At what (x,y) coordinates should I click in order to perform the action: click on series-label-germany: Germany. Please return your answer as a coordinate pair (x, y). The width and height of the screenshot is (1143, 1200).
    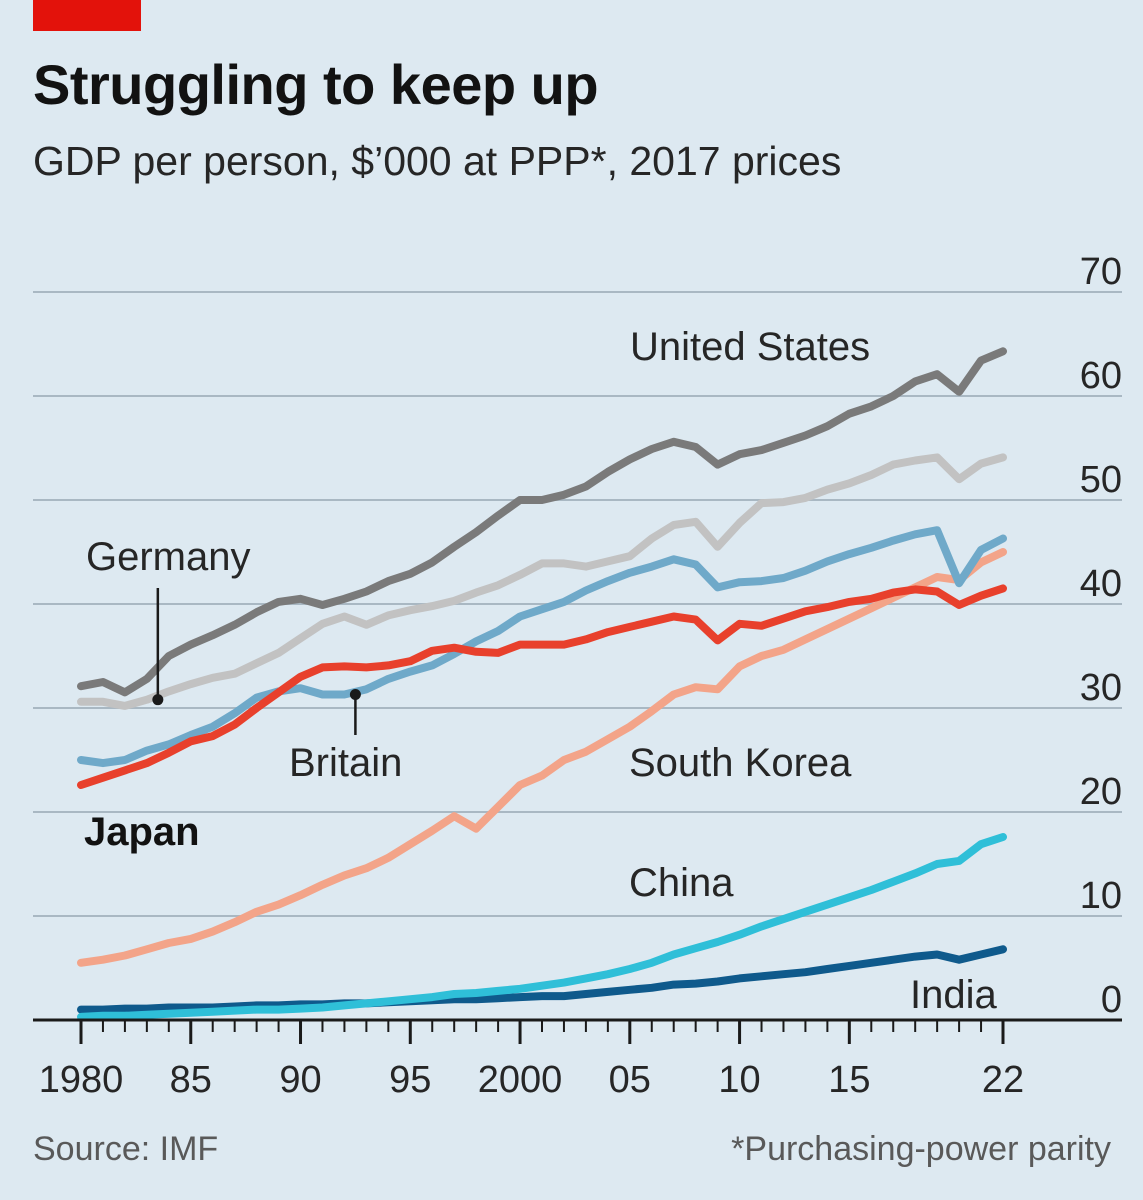
    Looking at the image, I should click on (168, 557).